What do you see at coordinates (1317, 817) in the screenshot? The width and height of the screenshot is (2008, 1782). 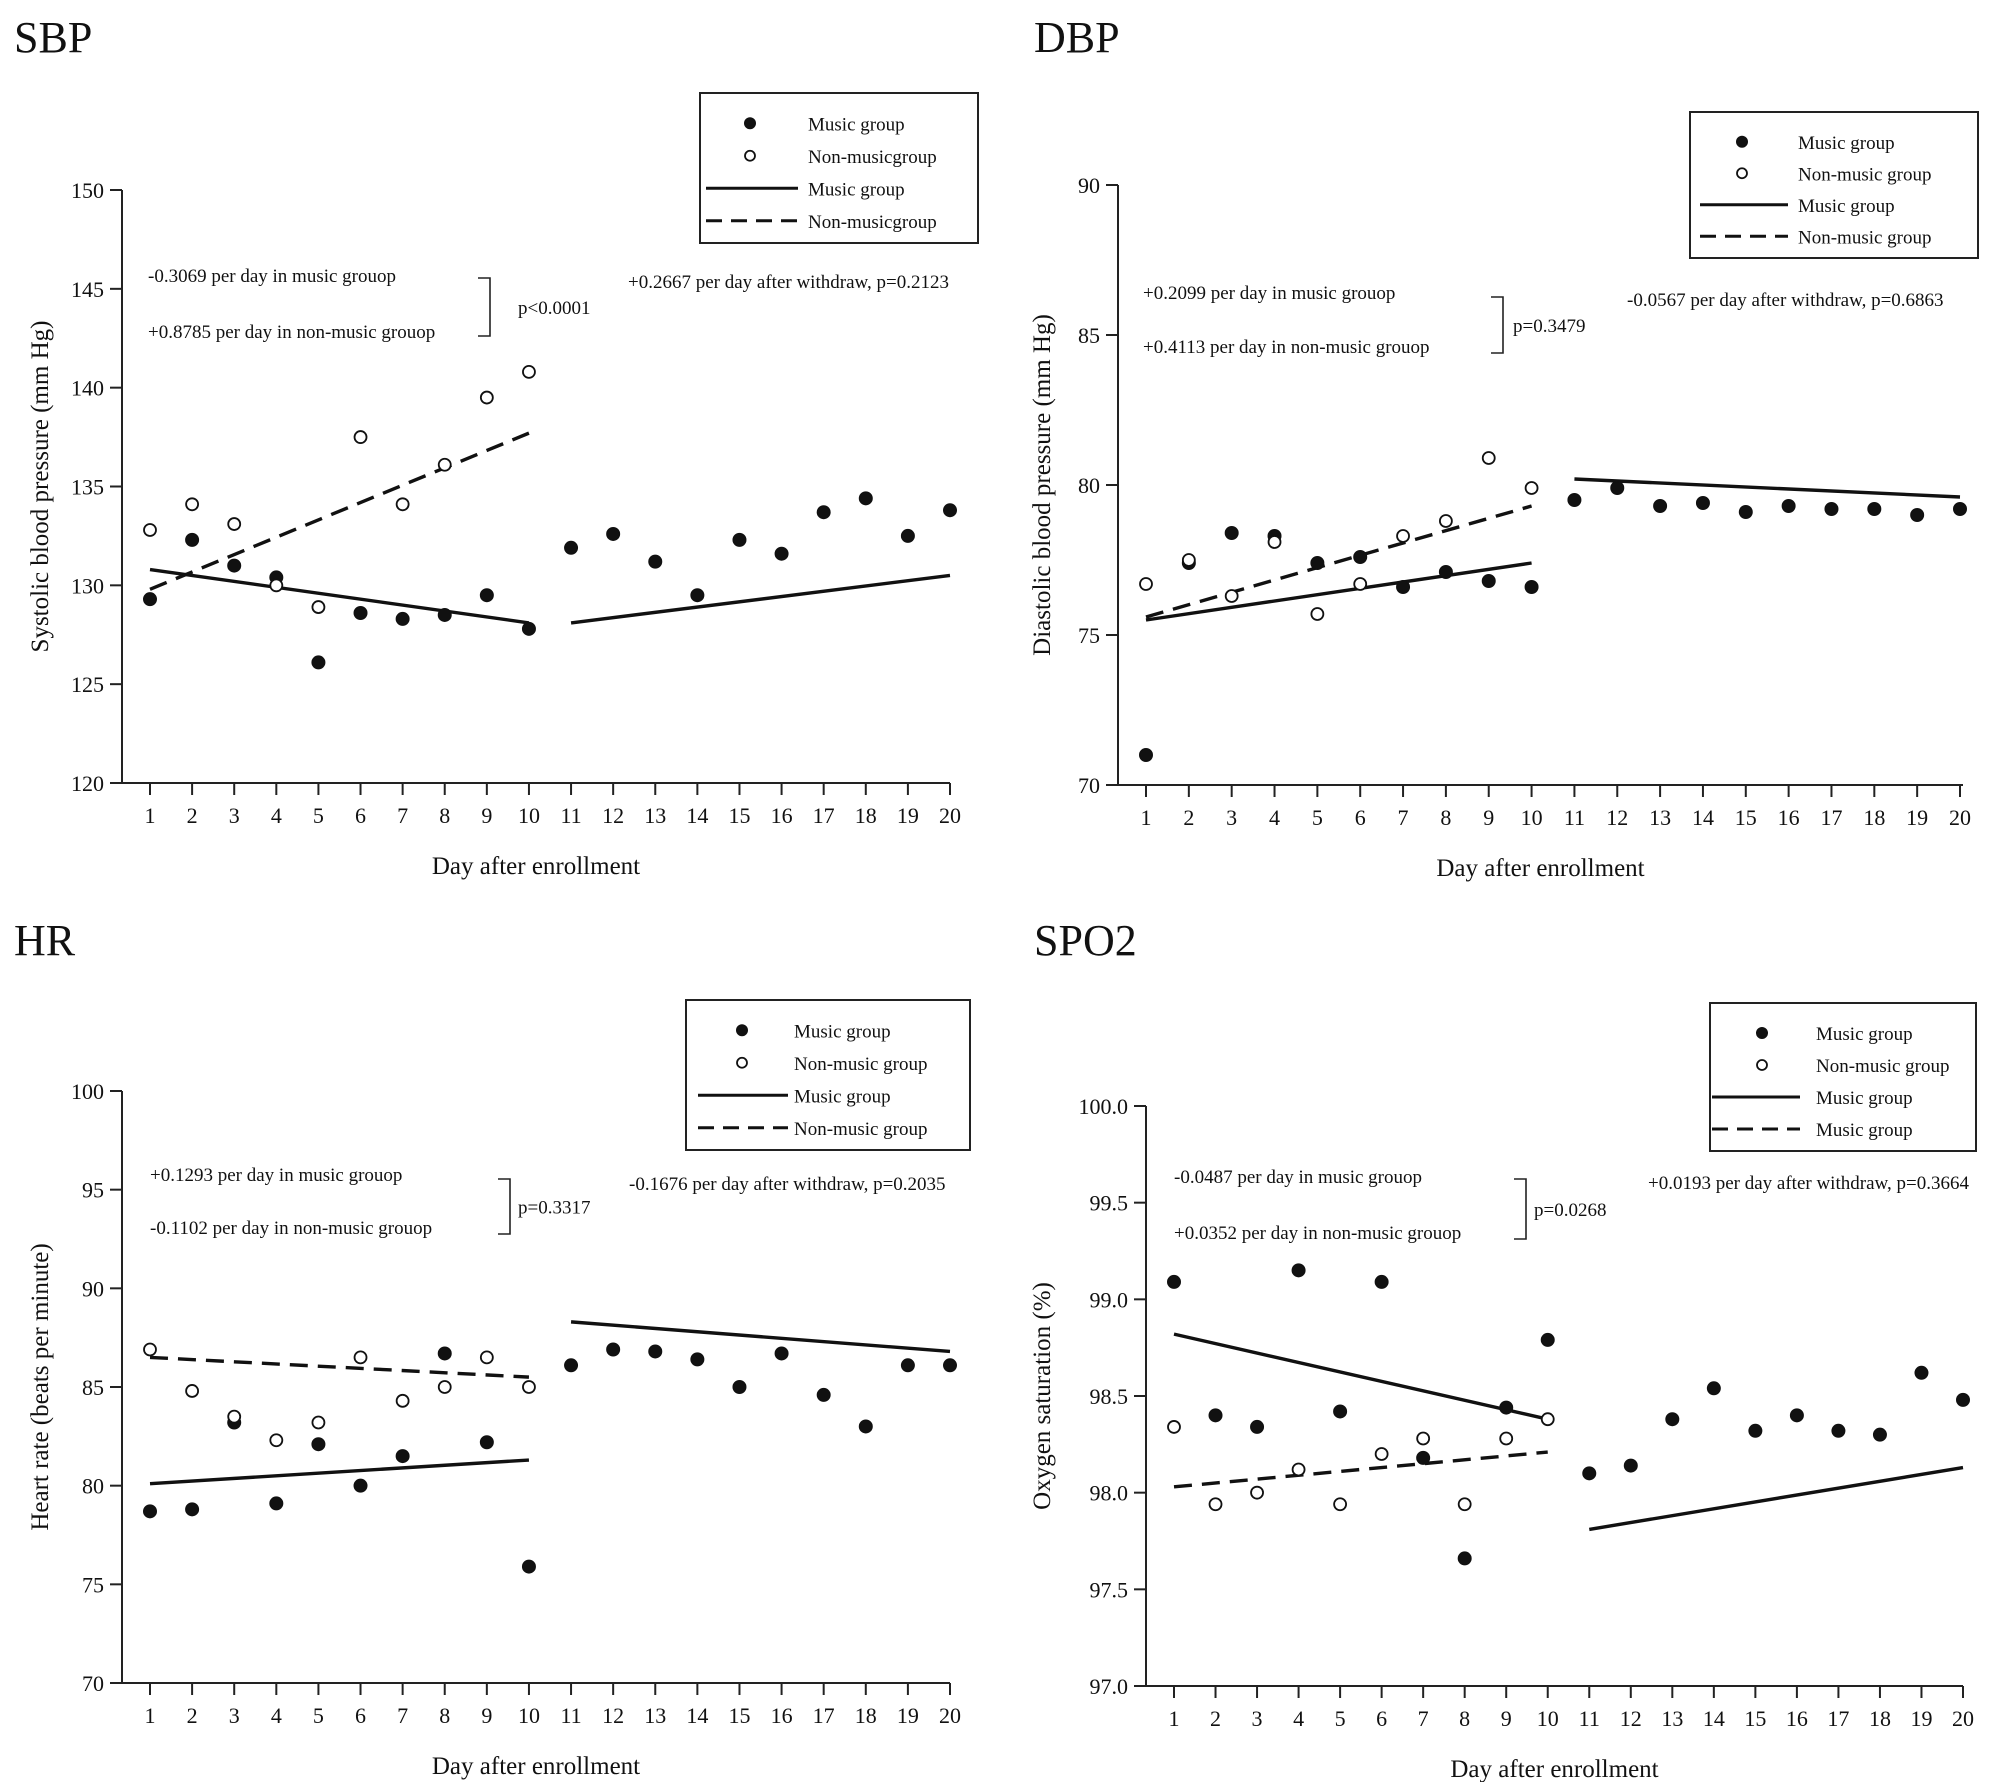 I see `dbp-x-tick-label: 5` at bounding box center [1317, 817].